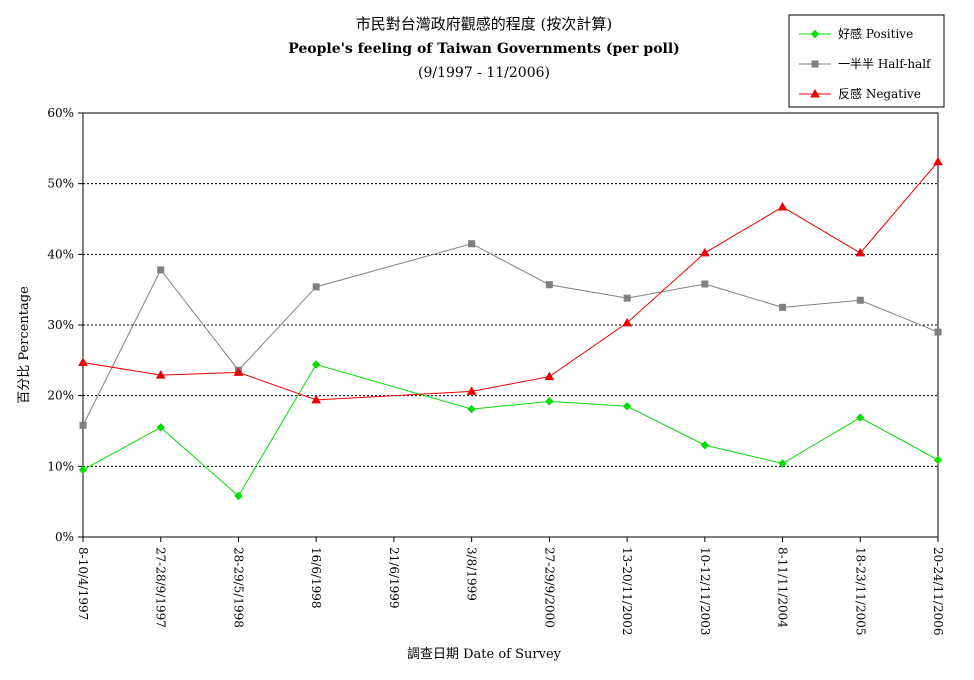 Image resolution: width=974 pixels, height=680 pixels. I want to click on x-tick-label: 13-20/11/2002, so click(627, 591).